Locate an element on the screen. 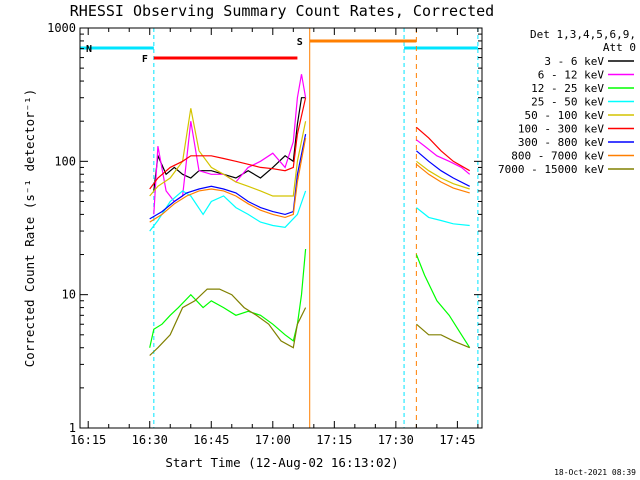  y-axis-label: Corrected Count Rate (s⁻¹ detector⁻¹) is located at coordinates (29, 228).